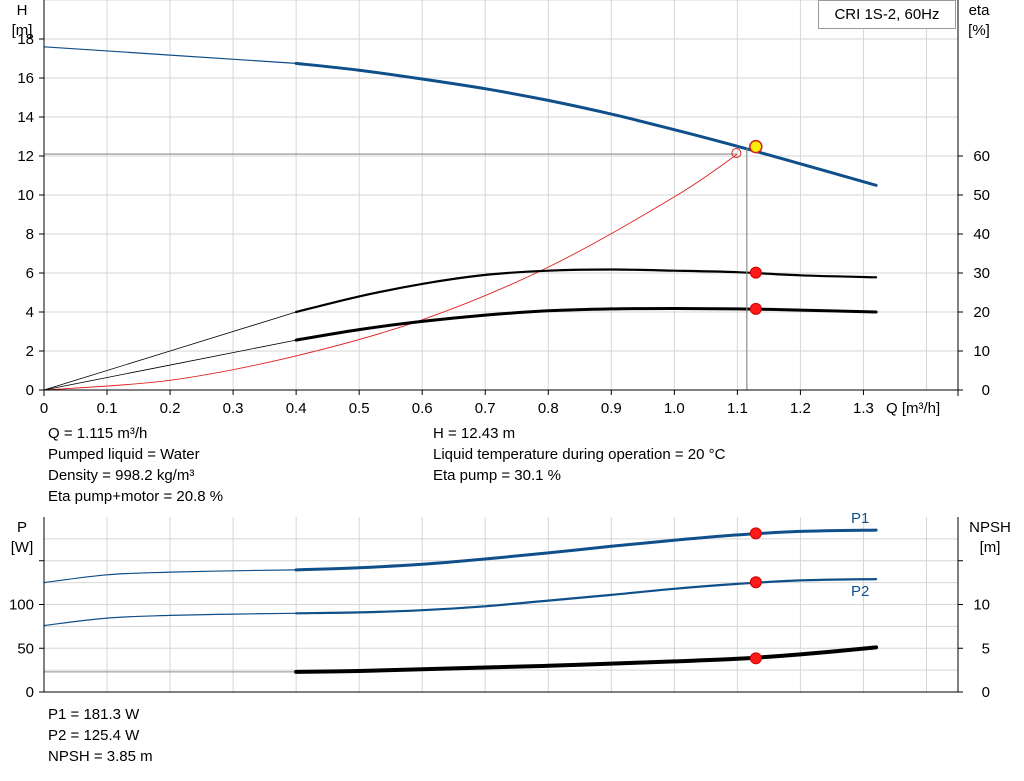  What do you see at coordinates (44, 408) in the screenshot?
I see `x-tick-label: 0` at bounding box center [44, 408].